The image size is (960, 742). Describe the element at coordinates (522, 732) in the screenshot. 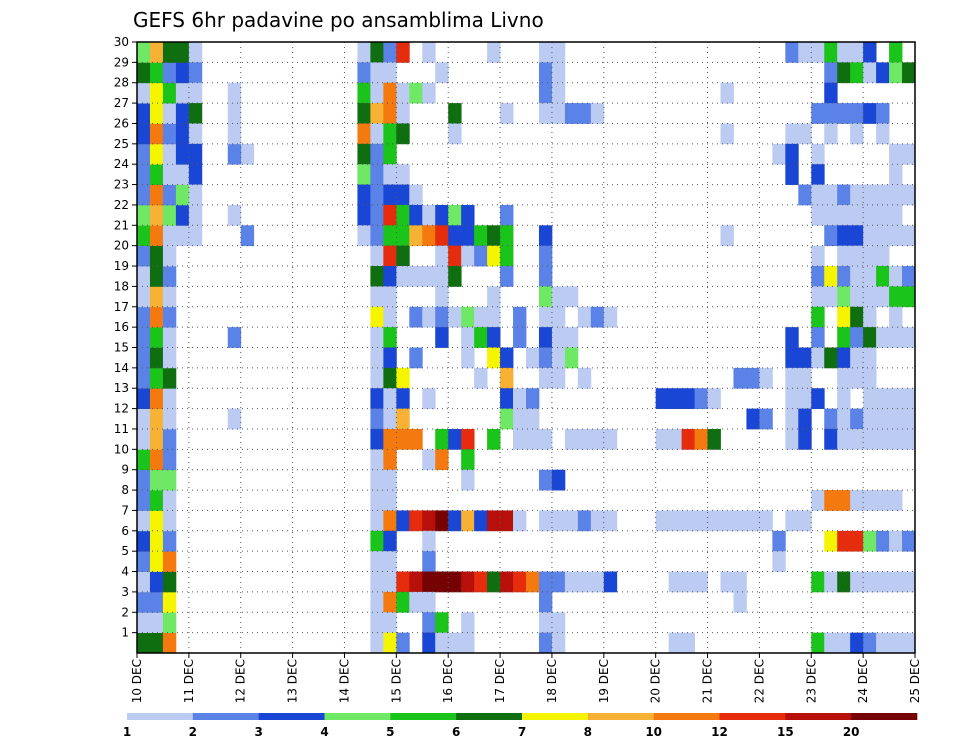

I see `colorbar-label: 7` at that location.